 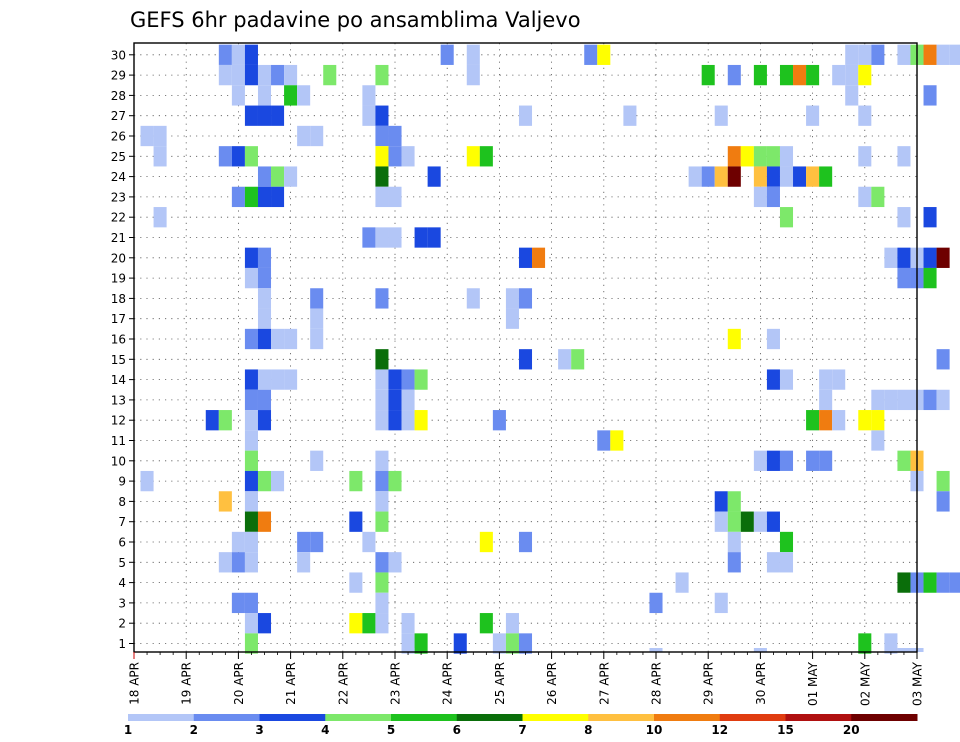 What do you see at coordinates (118, 421) in the screenshot?
I see `y-tick-label: 12` at bounding box center [118, 421].